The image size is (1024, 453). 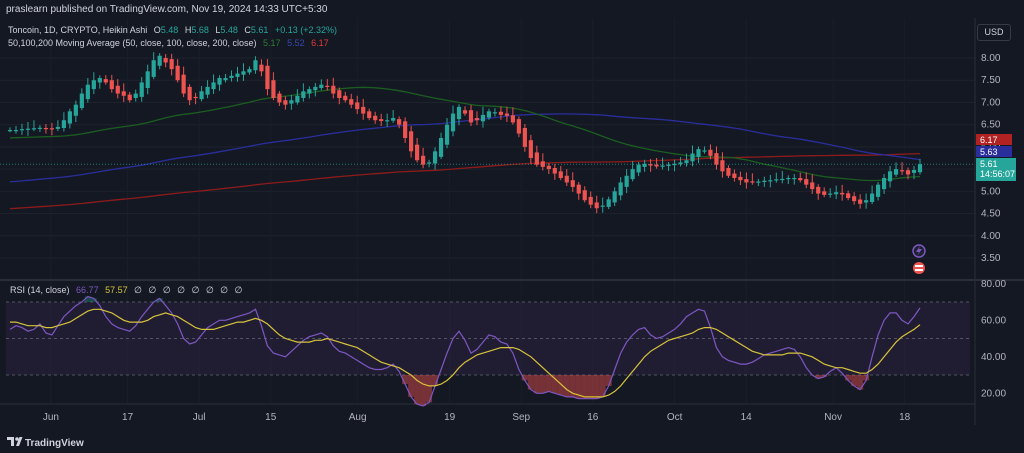 I want to click on svg-text: 14:56:07, so click(x=997, y=174).